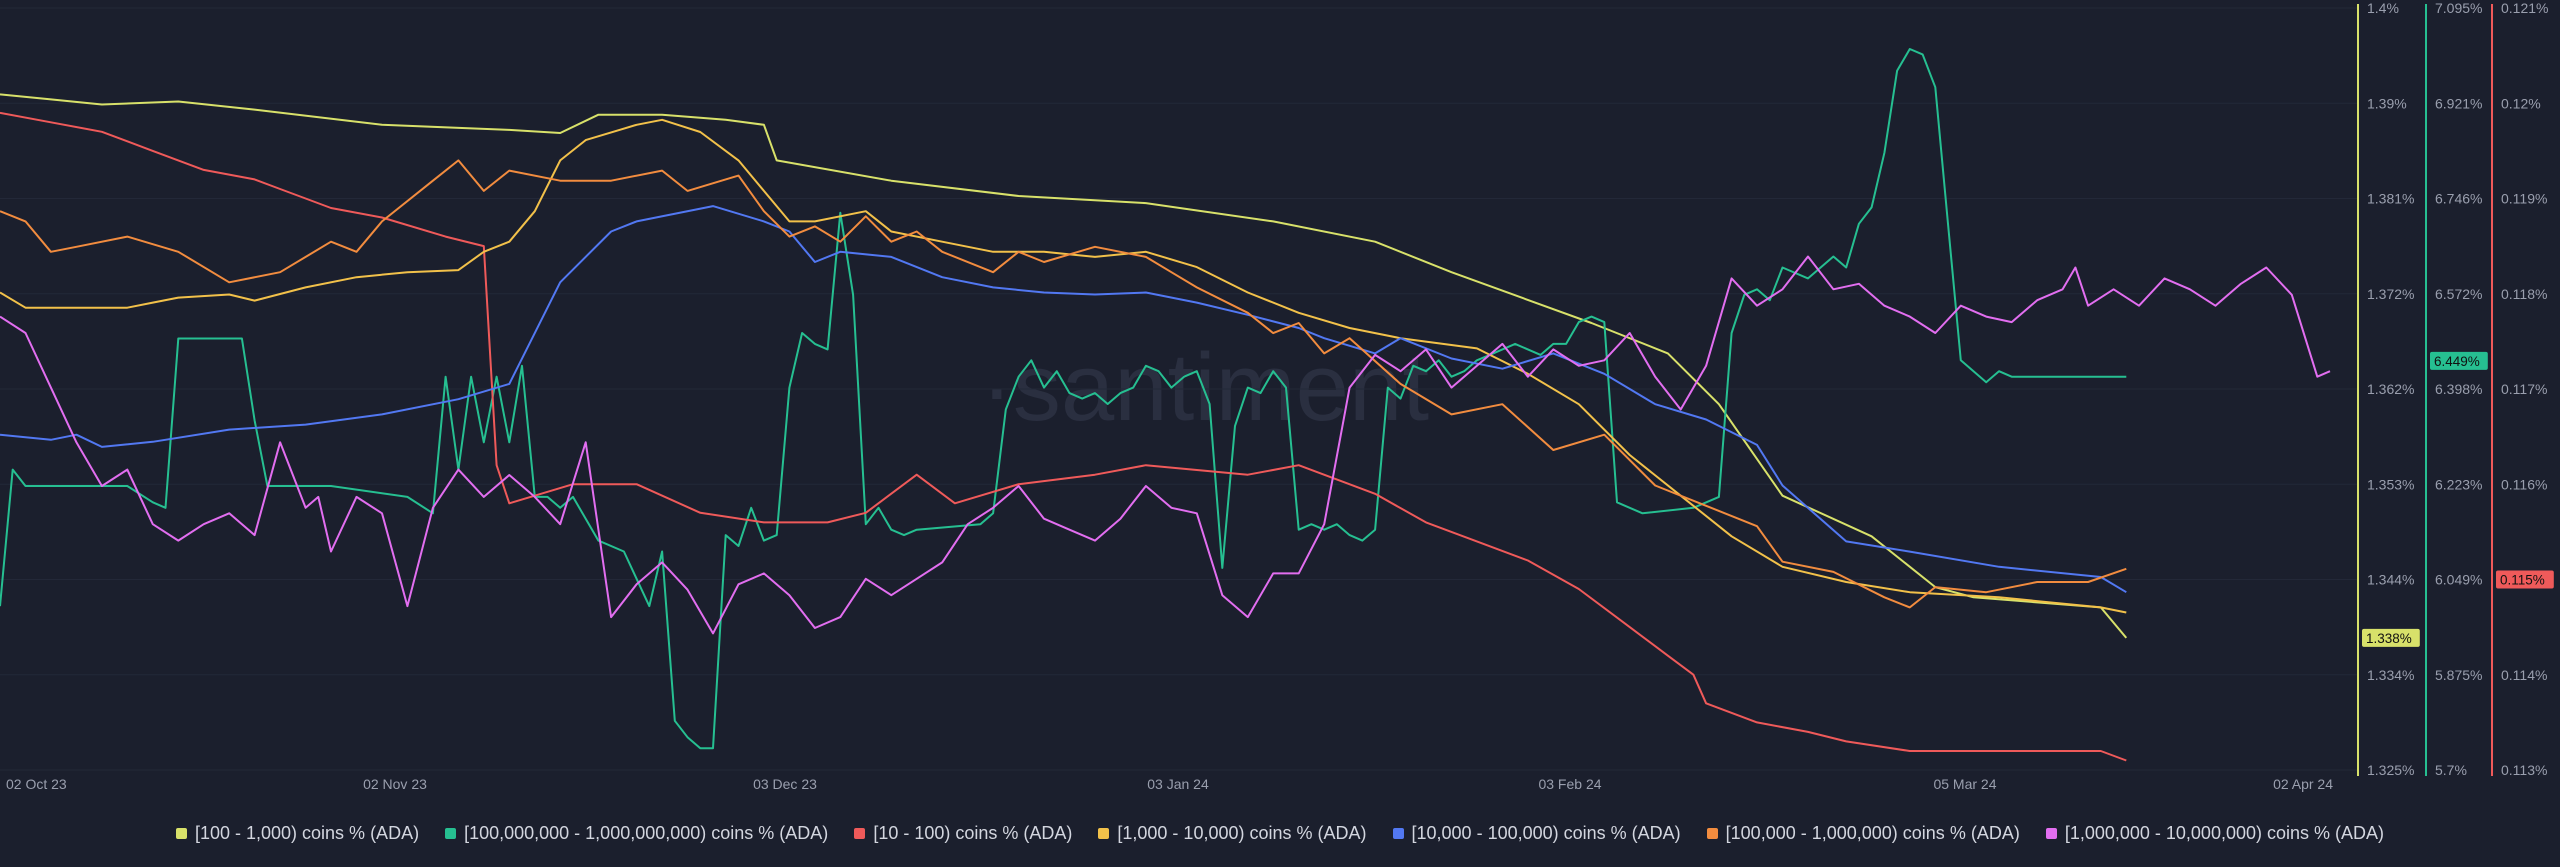 This screenshot has width=2560, height=867. Describe the element at coordinates (36, 784) in the screenshot. I see `x-tick-label: 02 Oct 23` at that location.